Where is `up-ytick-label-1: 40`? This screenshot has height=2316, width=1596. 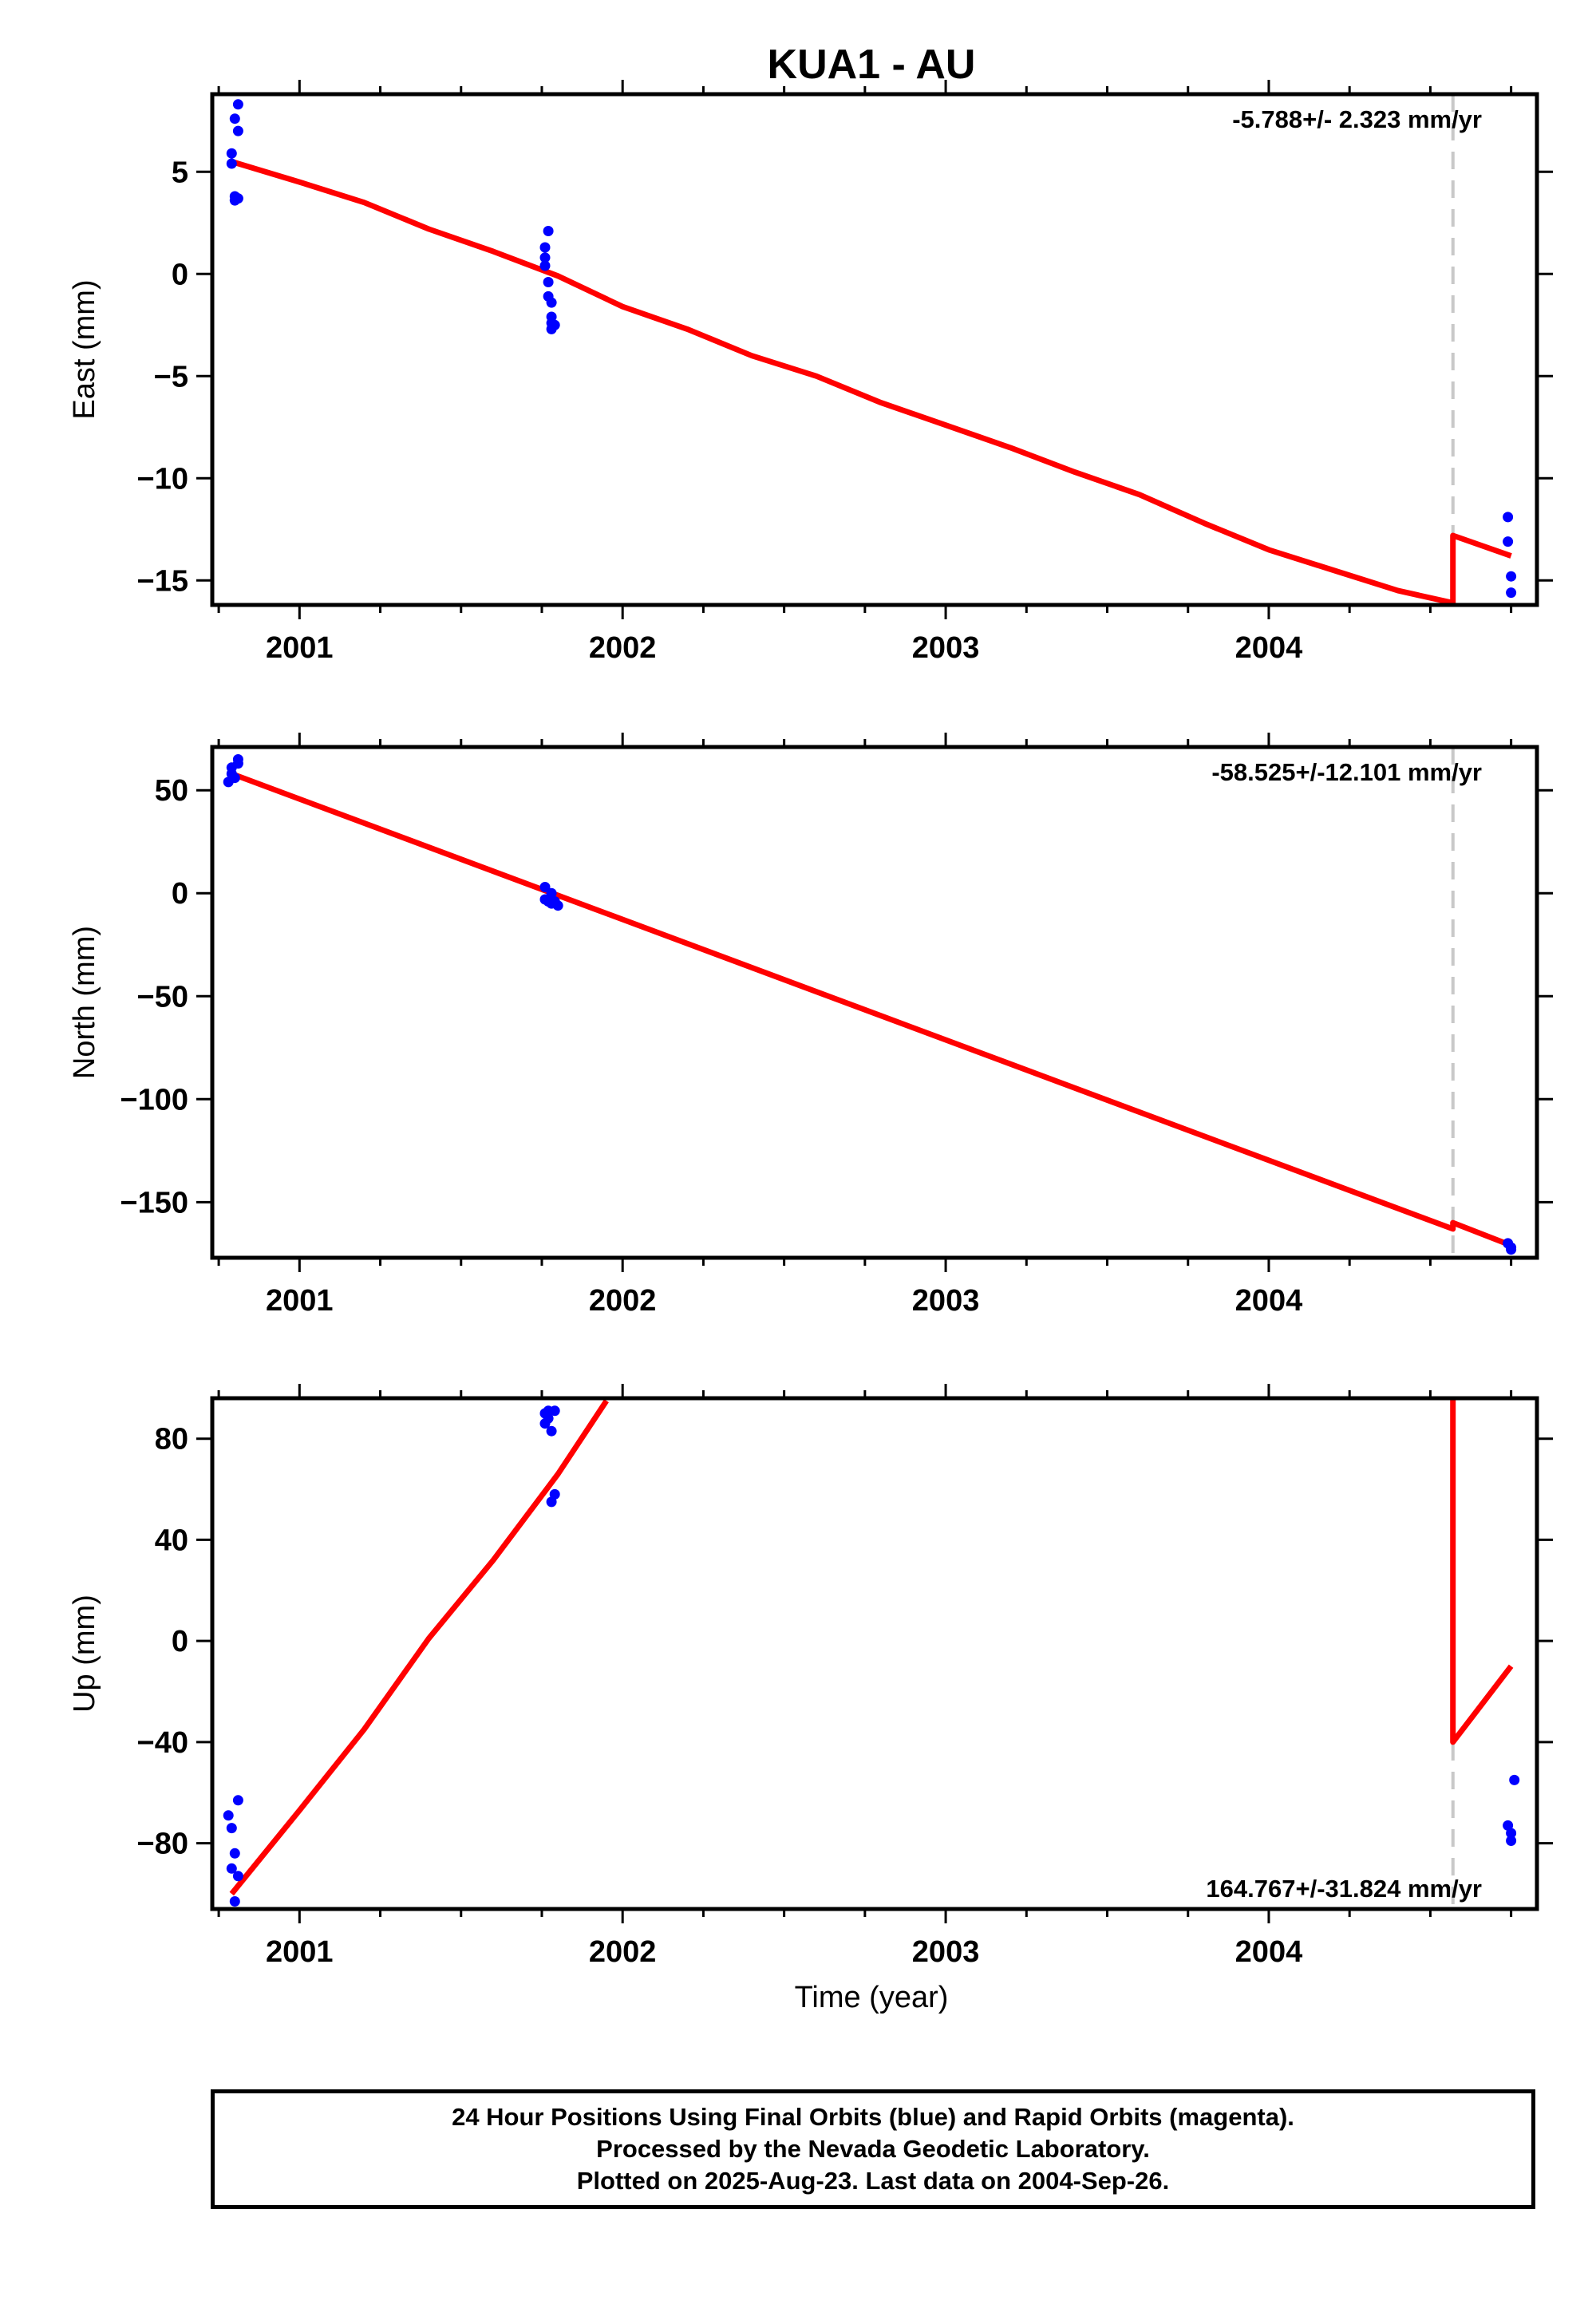 up-ytick-label-1: 40 is located at coordinates (171, 1540).